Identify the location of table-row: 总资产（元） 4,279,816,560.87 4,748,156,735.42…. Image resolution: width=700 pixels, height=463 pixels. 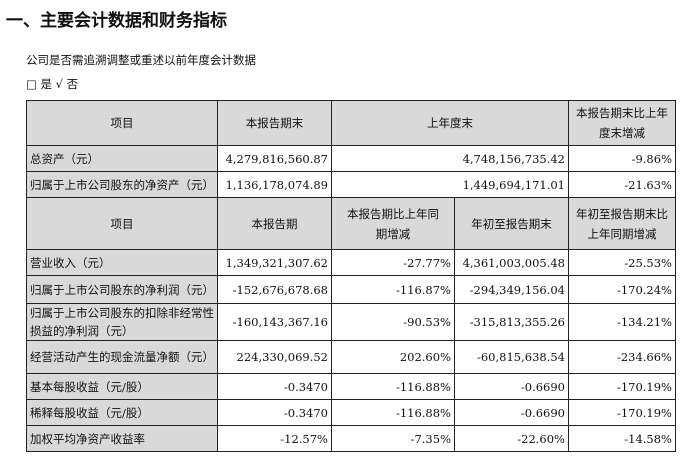
(351, 158).